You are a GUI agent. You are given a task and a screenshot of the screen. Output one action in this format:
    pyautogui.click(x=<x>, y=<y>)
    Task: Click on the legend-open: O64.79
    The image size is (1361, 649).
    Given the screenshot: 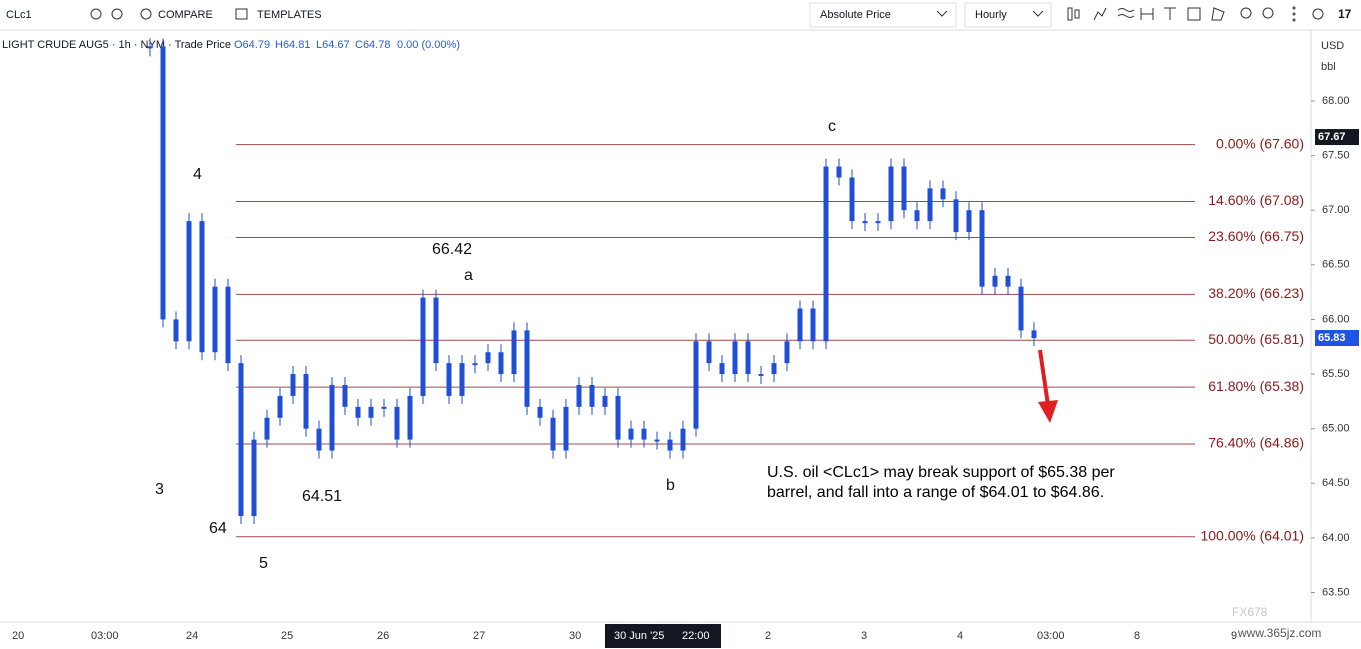 What is the action you would take?
    pyautogui.click(x=252, y=45)
    